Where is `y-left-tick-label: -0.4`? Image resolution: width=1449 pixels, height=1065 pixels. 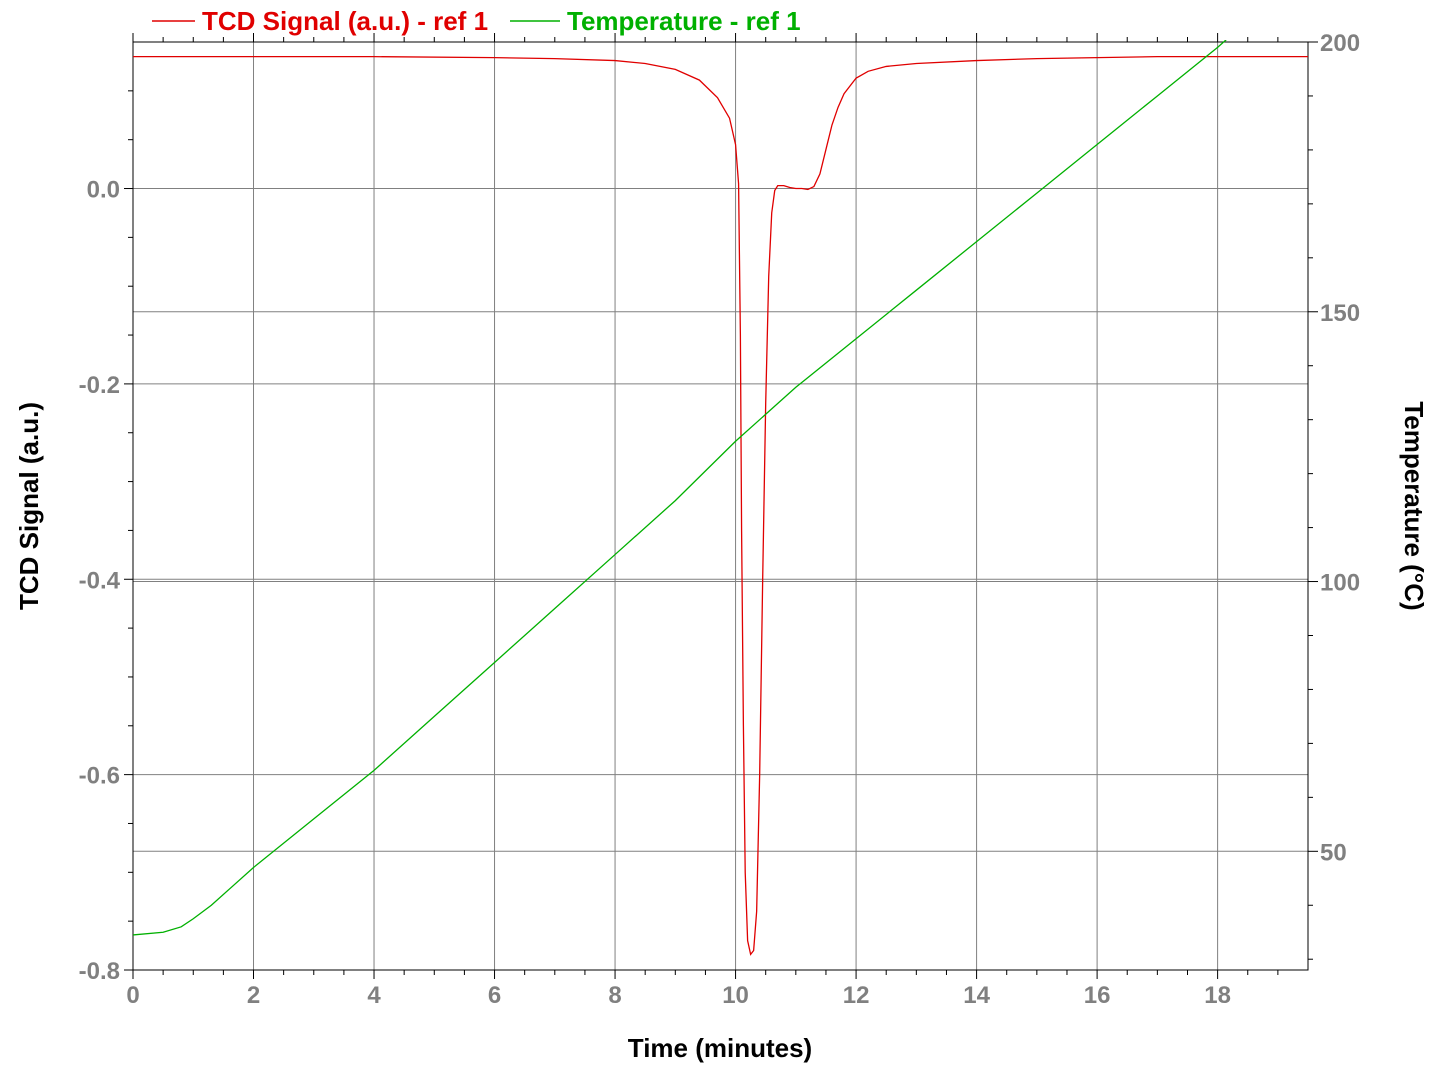 y-left-tick-label: -0.4 is located at coordinates (100, 580).